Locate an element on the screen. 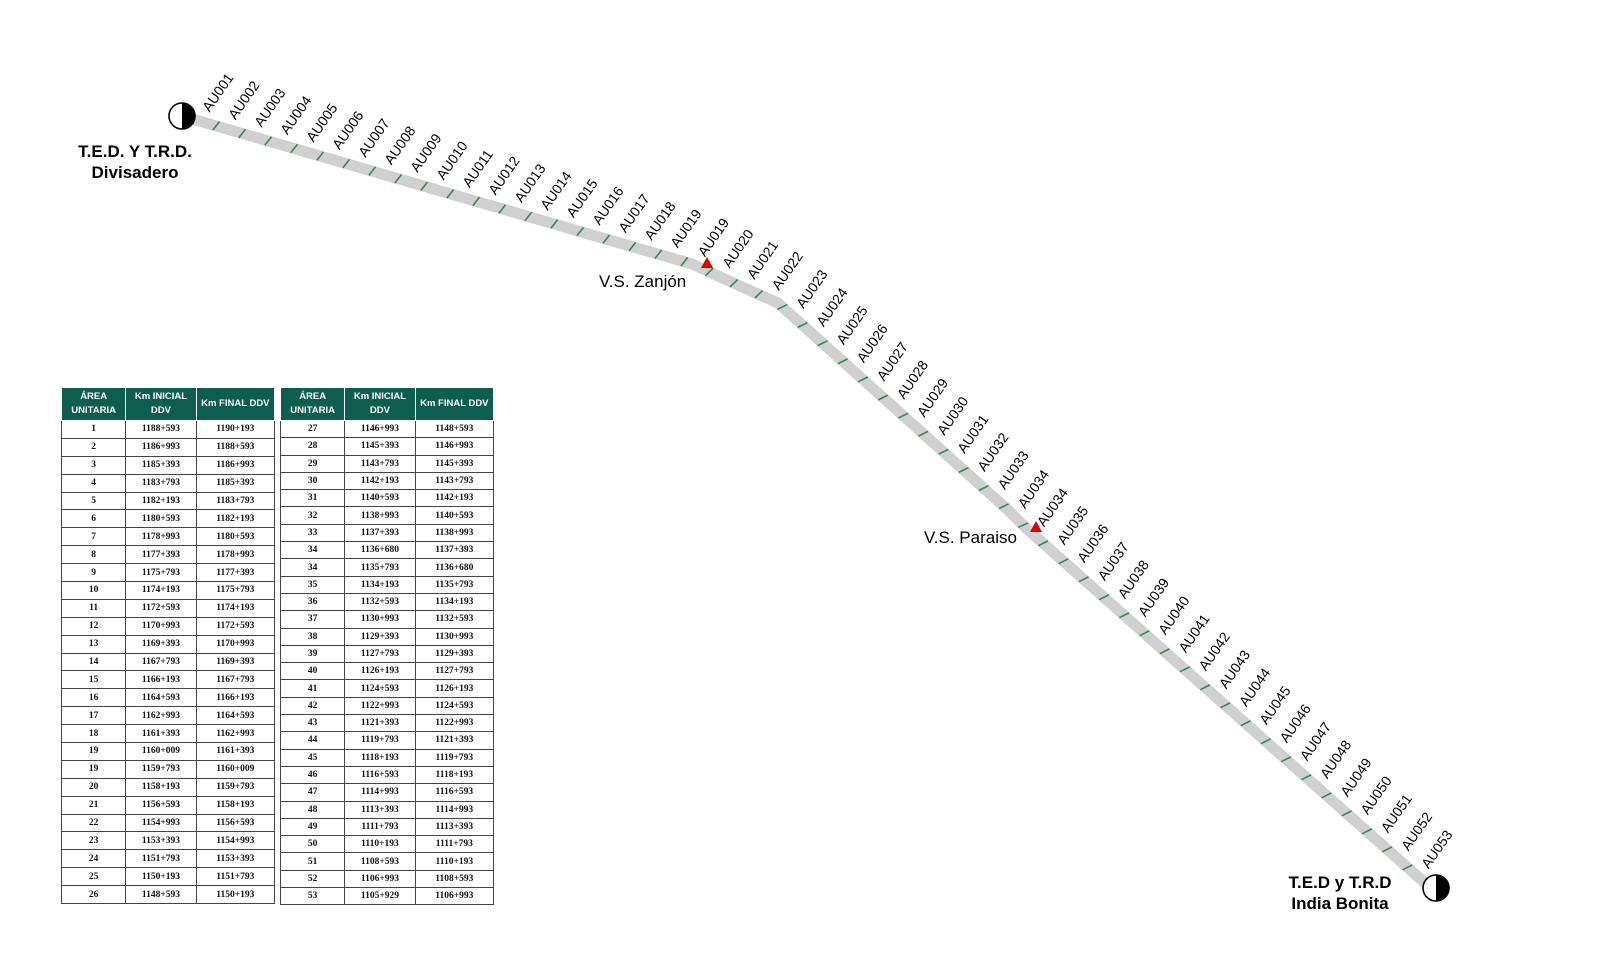 The image size is (1600, 971). table-row: 46 1116+593 1118+193 is located at coordinates (387, 775).